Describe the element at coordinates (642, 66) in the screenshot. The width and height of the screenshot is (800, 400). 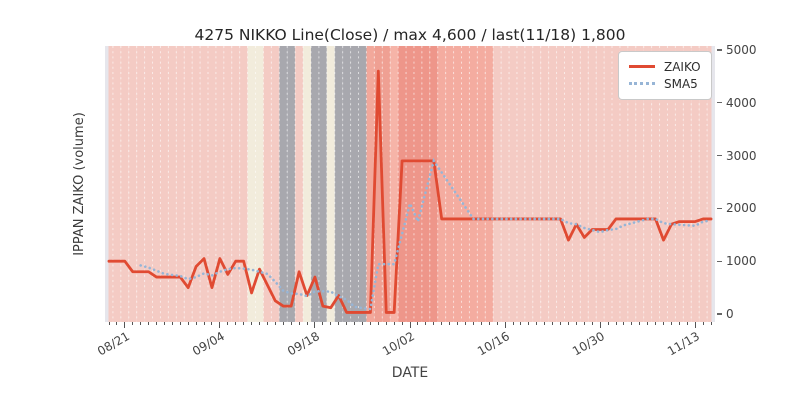
I see `zaiko-line-swatch` at that location.